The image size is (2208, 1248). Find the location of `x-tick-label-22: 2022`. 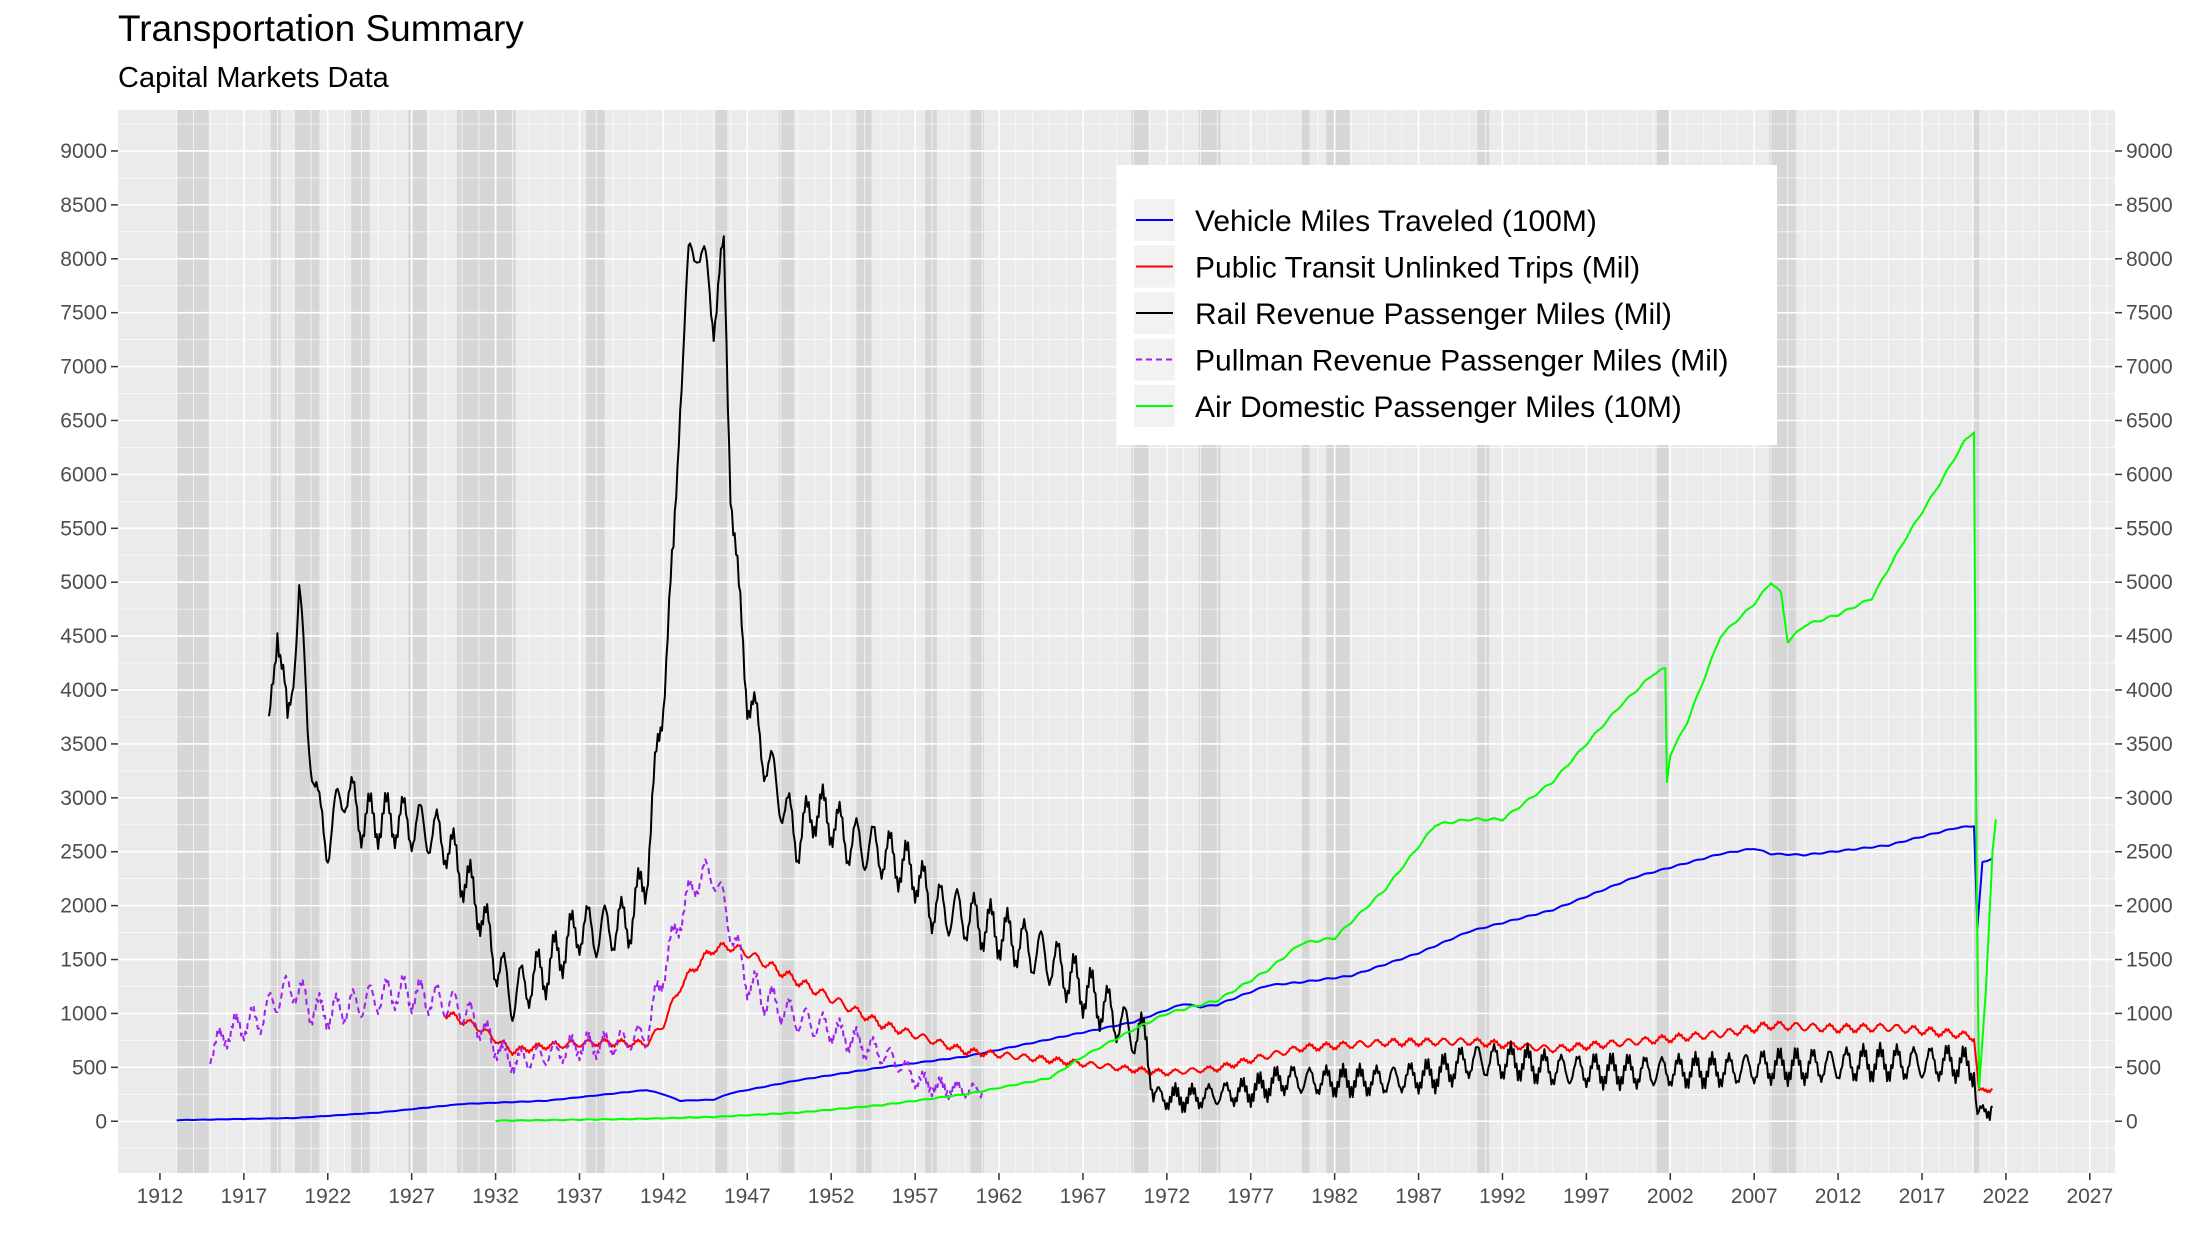

x-tick-label-22: 2022 is located at coordinates (2006, 1196).